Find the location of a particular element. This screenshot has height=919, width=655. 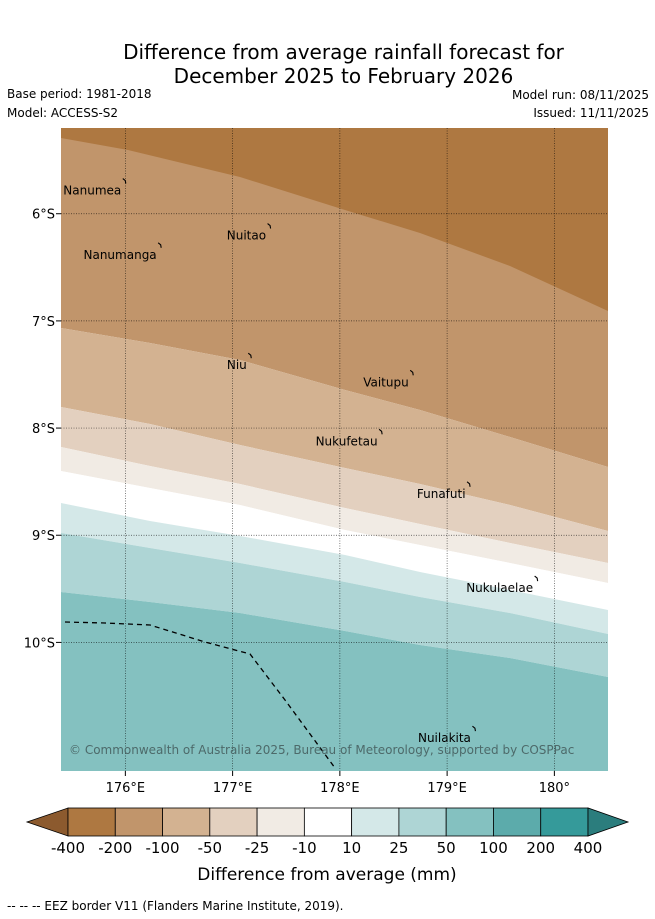

title-line-2: December 2025 to February 2026 is located at coordinates (343, 76).